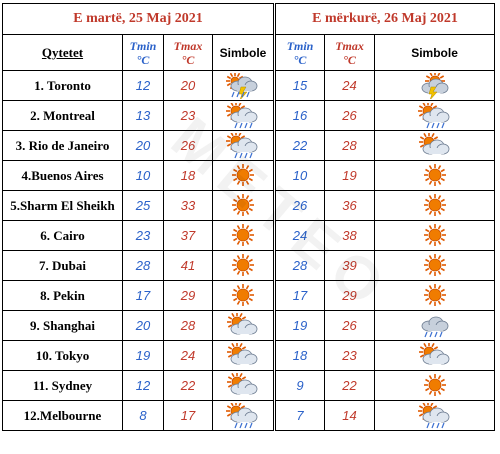 Image resolution: width=500 pixels, height=454 pixels. What do you see at coordinates (434, 85) in the screenshot?
I see `storm-sun-icon` at bounding box center [434, 85].